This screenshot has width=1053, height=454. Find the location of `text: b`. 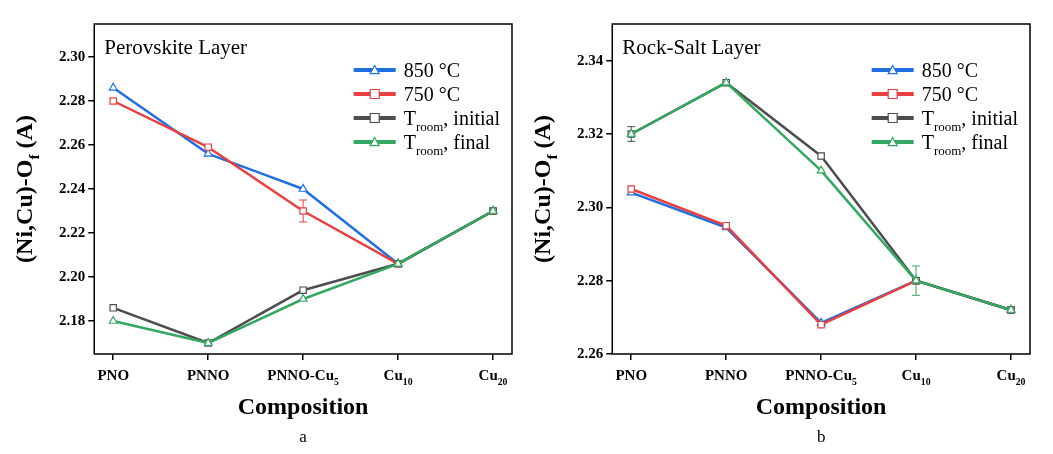

text: b is located at coordinates (821, 436).